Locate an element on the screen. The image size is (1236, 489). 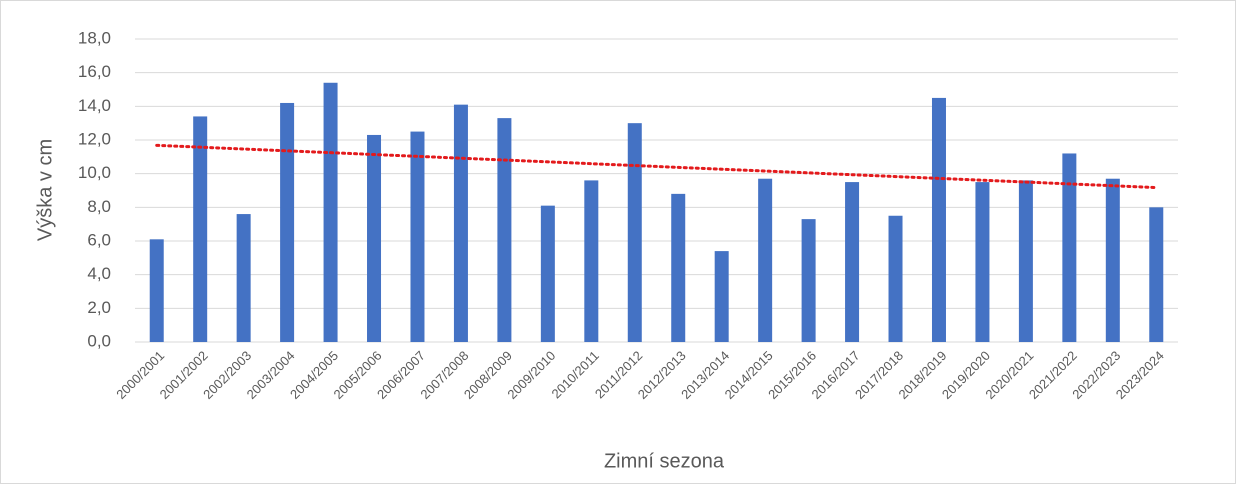
y-tick-label: 6,0 is located at coordinates (99, 239).